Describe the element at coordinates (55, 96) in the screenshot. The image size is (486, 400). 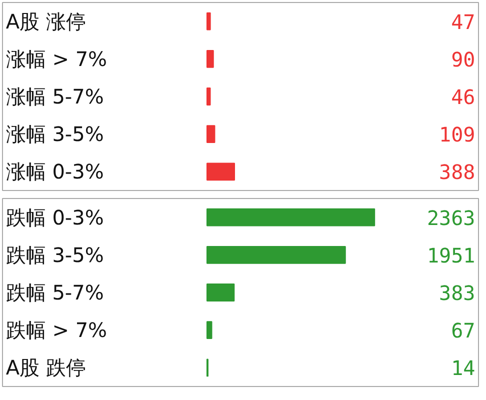
I see `y-tick-label: 涨幅 5-7%` at that location.